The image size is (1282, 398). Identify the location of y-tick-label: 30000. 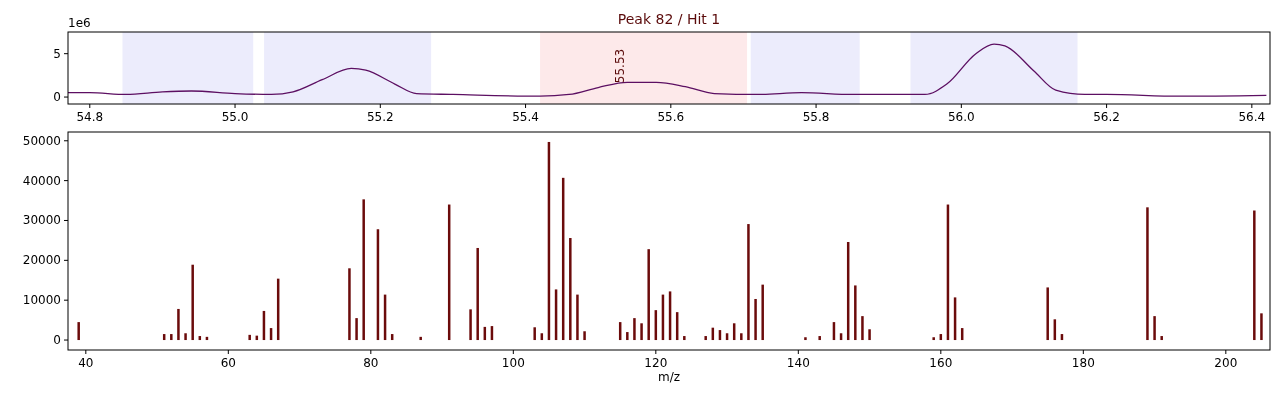
(41, 220).